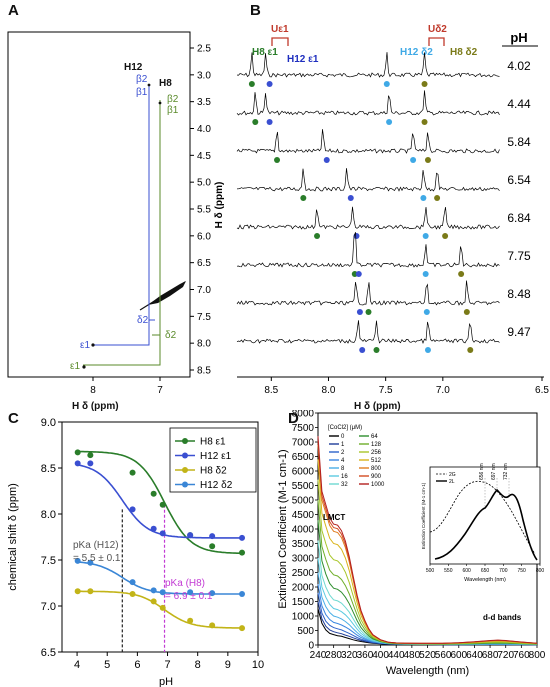  What do you see at coordinates (333, 655) in the screenshot?
I see `panel-d-x-tick-label: 280` at bounding box center [333, 655].